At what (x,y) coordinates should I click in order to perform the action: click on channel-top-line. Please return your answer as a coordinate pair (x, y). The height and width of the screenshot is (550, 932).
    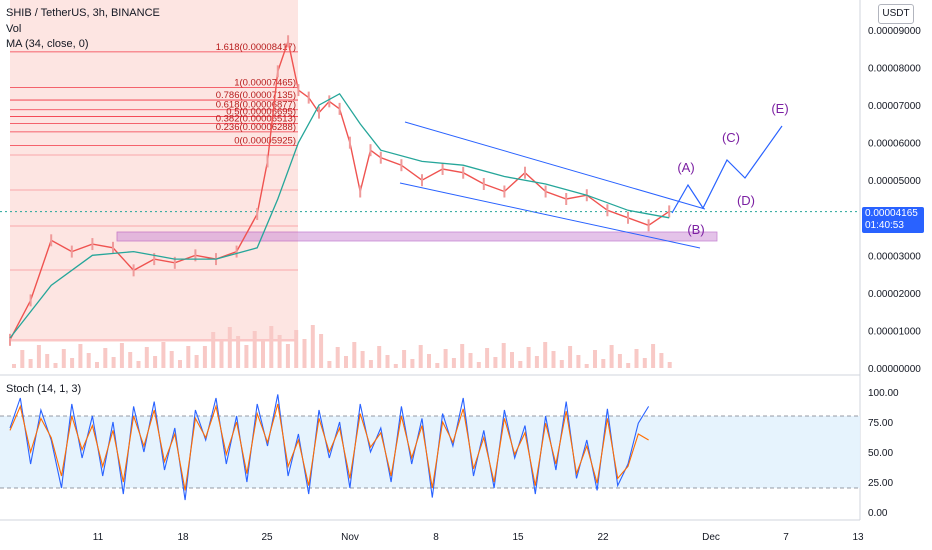
    Looking at the image, I should click on (555, 165).